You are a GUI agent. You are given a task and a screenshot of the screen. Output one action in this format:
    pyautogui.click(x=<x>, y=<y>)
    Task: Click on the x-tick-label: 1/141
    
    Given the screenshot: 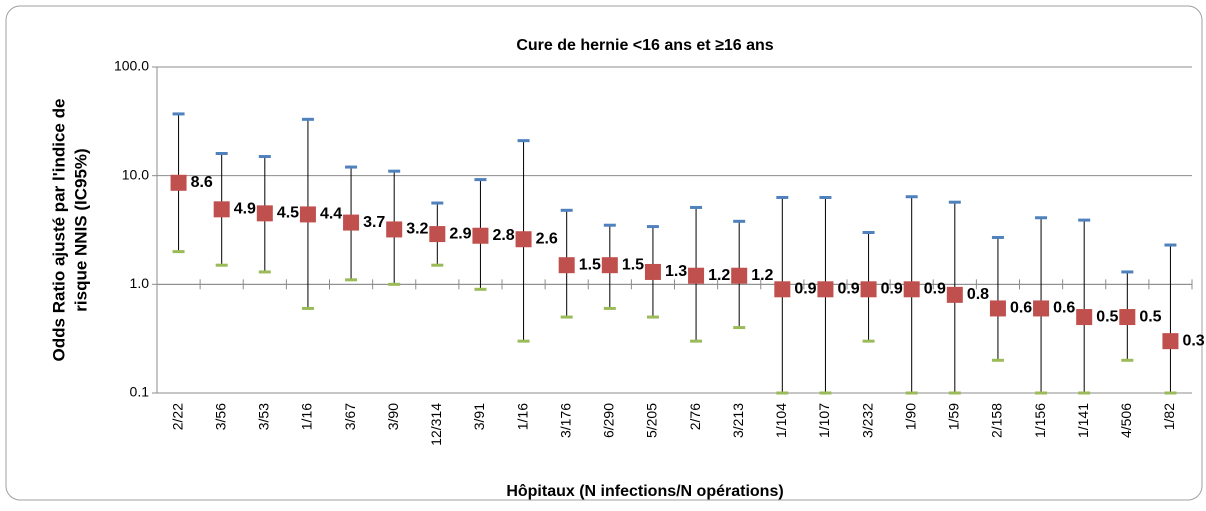 What is the action you would take?
    pyautogui.click(x=1083, y=420)
    